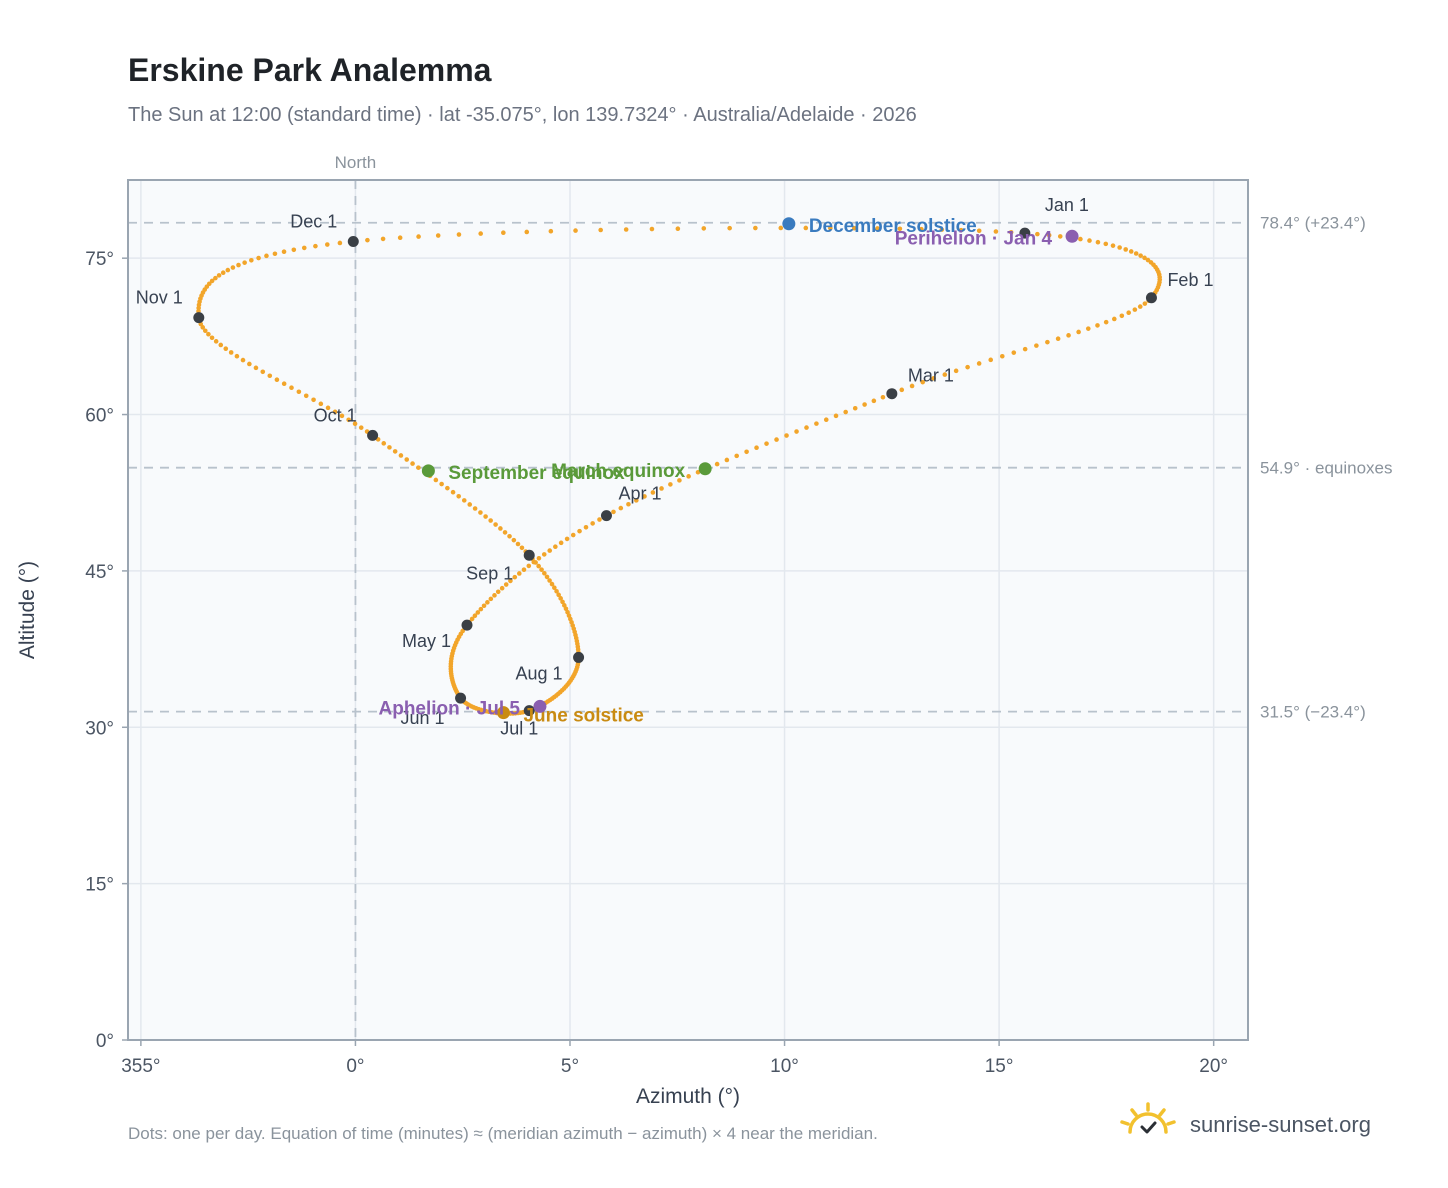  I want to click on brand: sunrise-sunset.org, so click(1258, 1124).